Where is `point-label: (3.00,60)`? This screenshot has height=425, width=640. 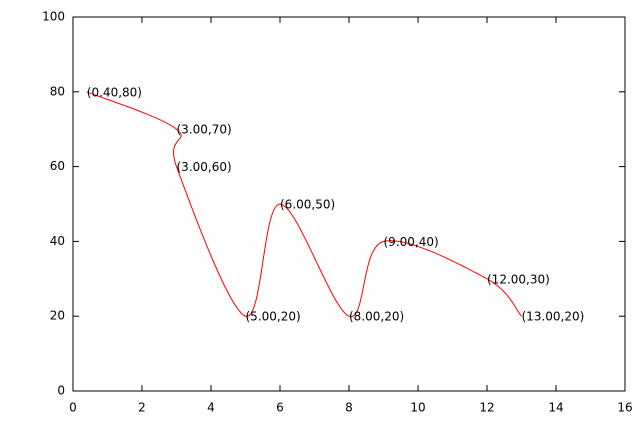 point-label: (3.00,60) is located at coordinates (204, 167).